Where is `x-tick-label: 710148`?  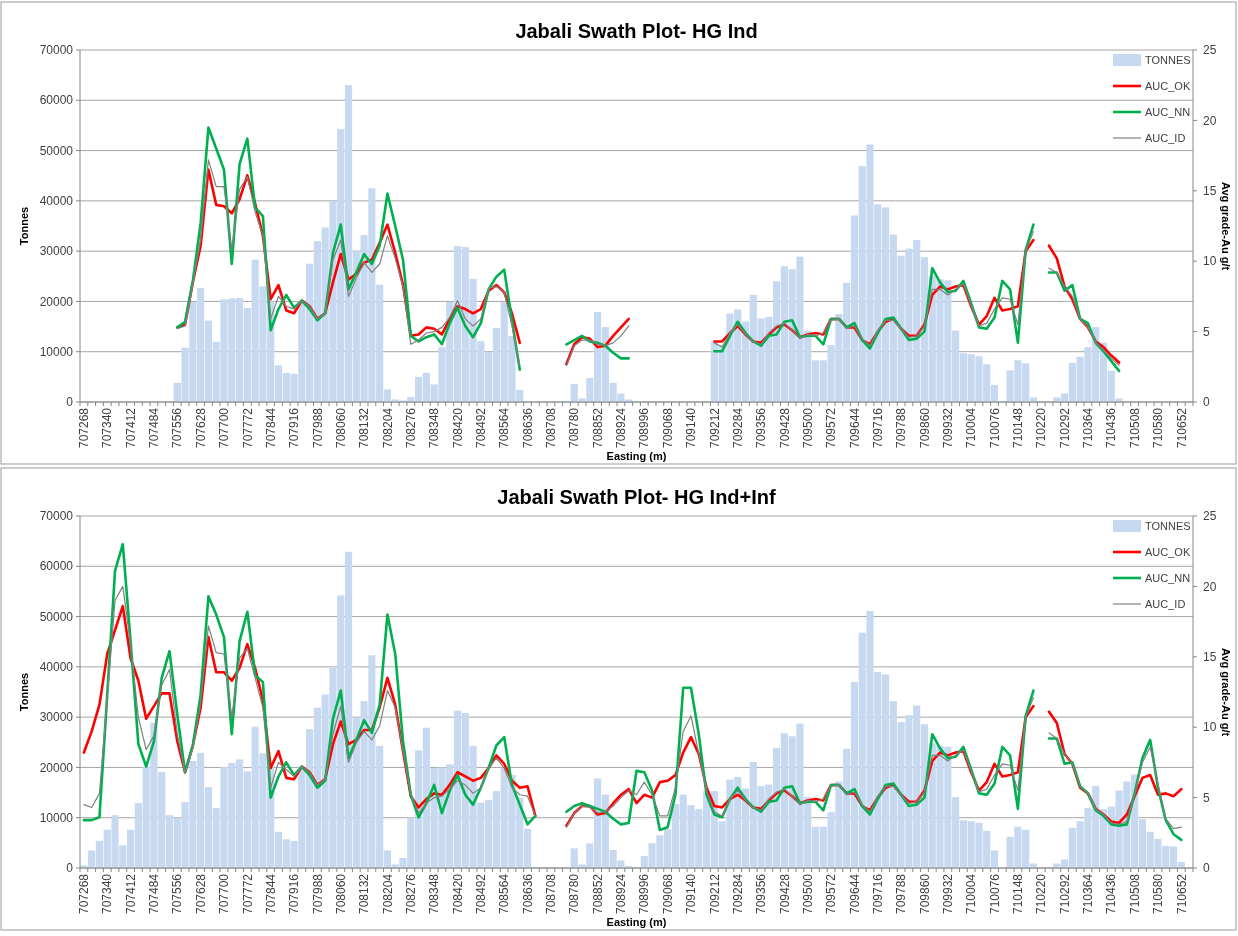 x-tick-label: 710148 is located at coordinates (1018, 428).